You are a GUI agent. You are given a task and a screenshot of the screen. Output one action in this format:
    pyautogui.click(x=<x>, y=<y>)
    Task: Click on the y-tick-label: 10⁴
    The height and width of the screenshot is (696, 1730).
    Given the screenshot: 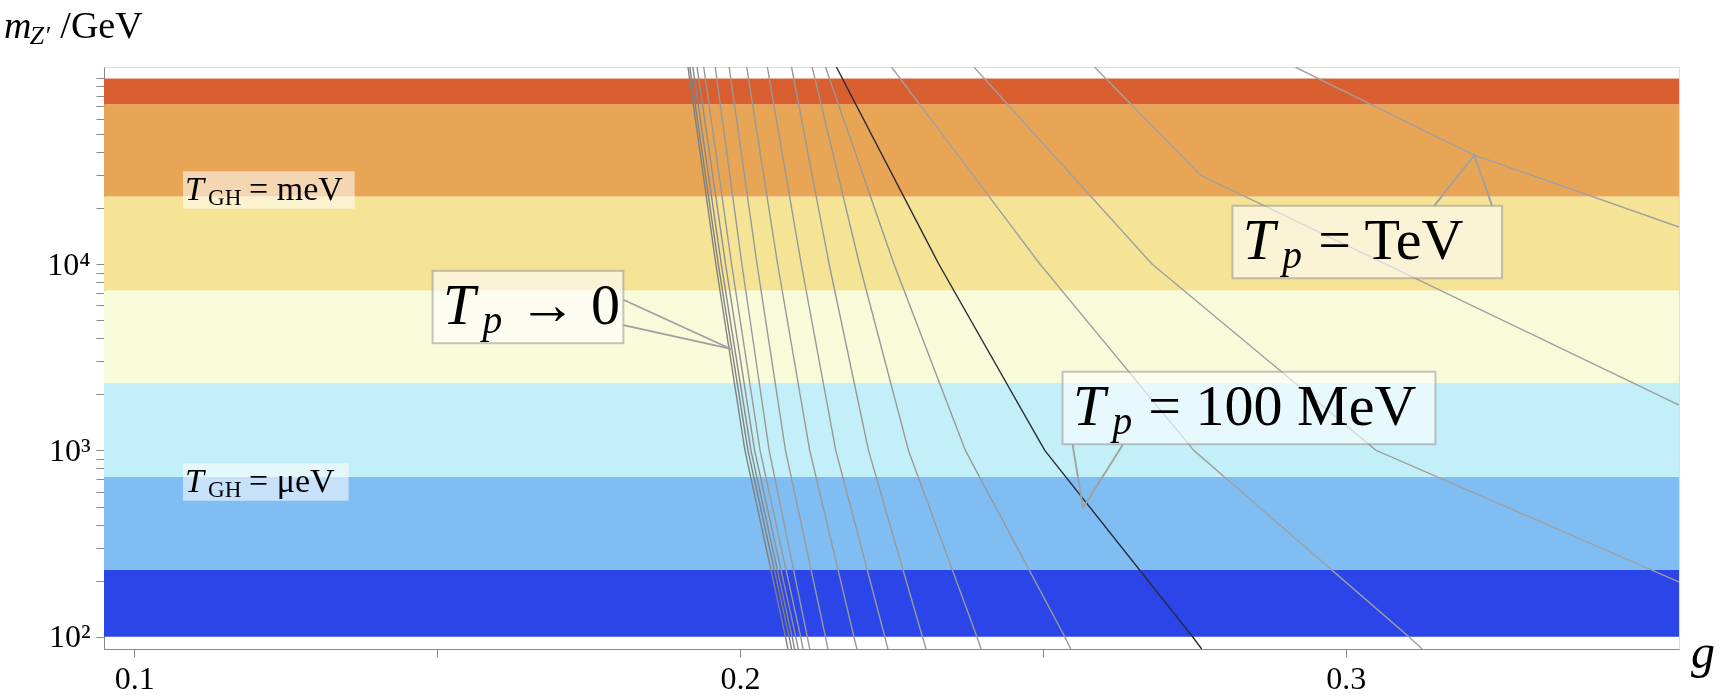 What is the action you would take?
    pyautogui.click(x=69, y=263)
    